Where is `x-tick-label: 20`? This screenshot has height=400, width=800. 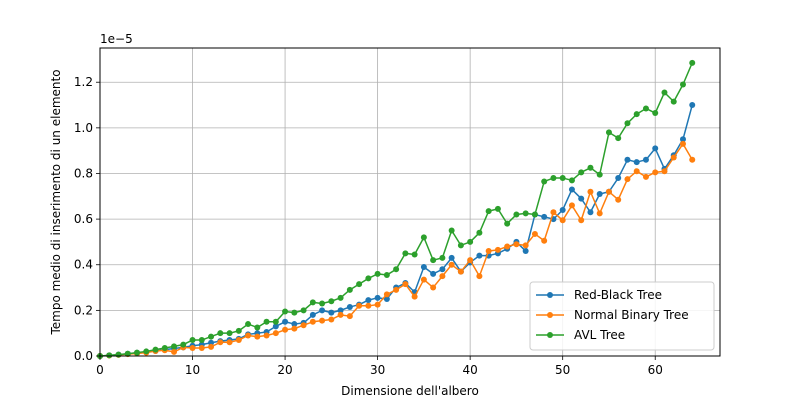
x-tick-label: 20 is located at coordinates (284, 370).